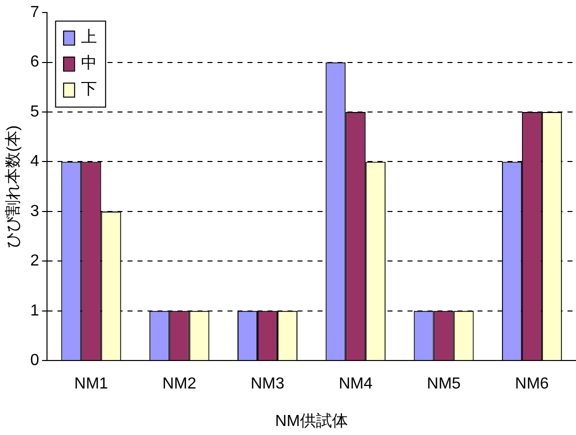  What do you see at coordinates (35, 13) in the screenshot?
I see `y-tick-label: 7` at bounding box center [35, 13].